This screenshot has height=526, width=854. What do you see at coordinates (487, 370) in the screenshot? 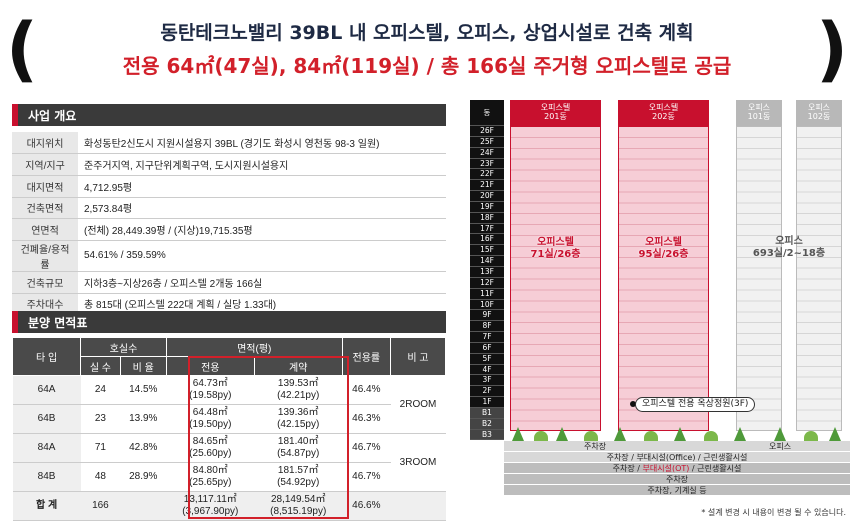
I see `floor-label: 4F` at bounding box center [487, 370].